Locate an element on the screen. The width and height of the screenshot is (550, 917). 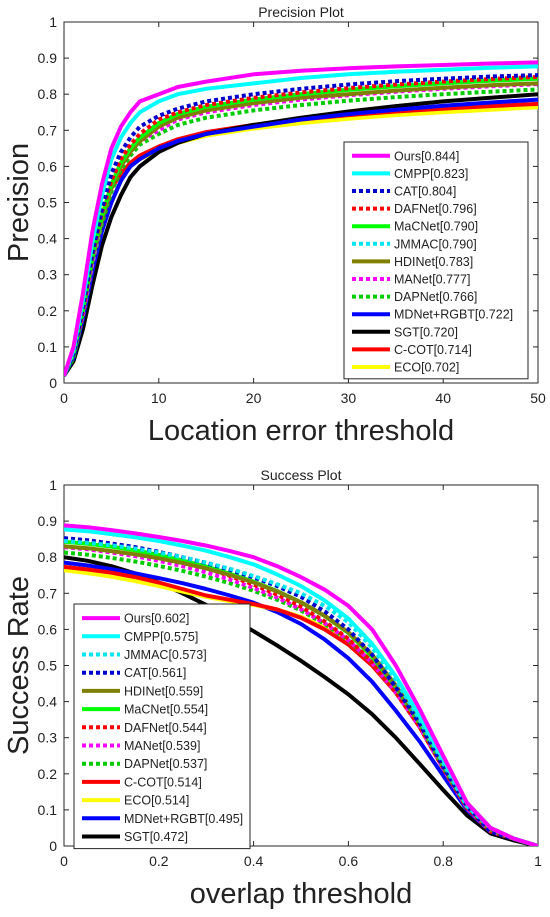
x-axis-label: Location error threshold is located at coordinates (301, 431).